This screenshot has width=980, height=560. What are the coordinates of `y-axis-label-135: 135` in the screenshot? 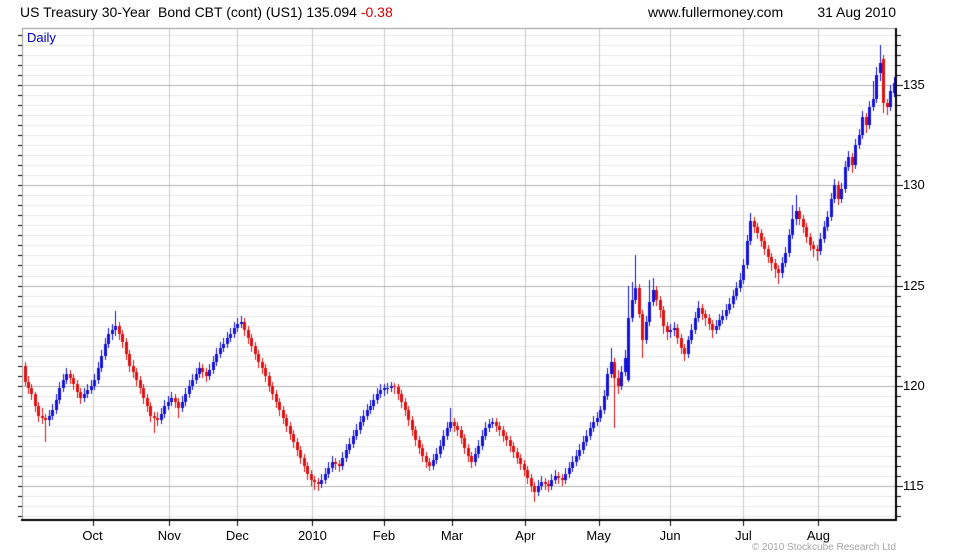 It's located at (914, 85).